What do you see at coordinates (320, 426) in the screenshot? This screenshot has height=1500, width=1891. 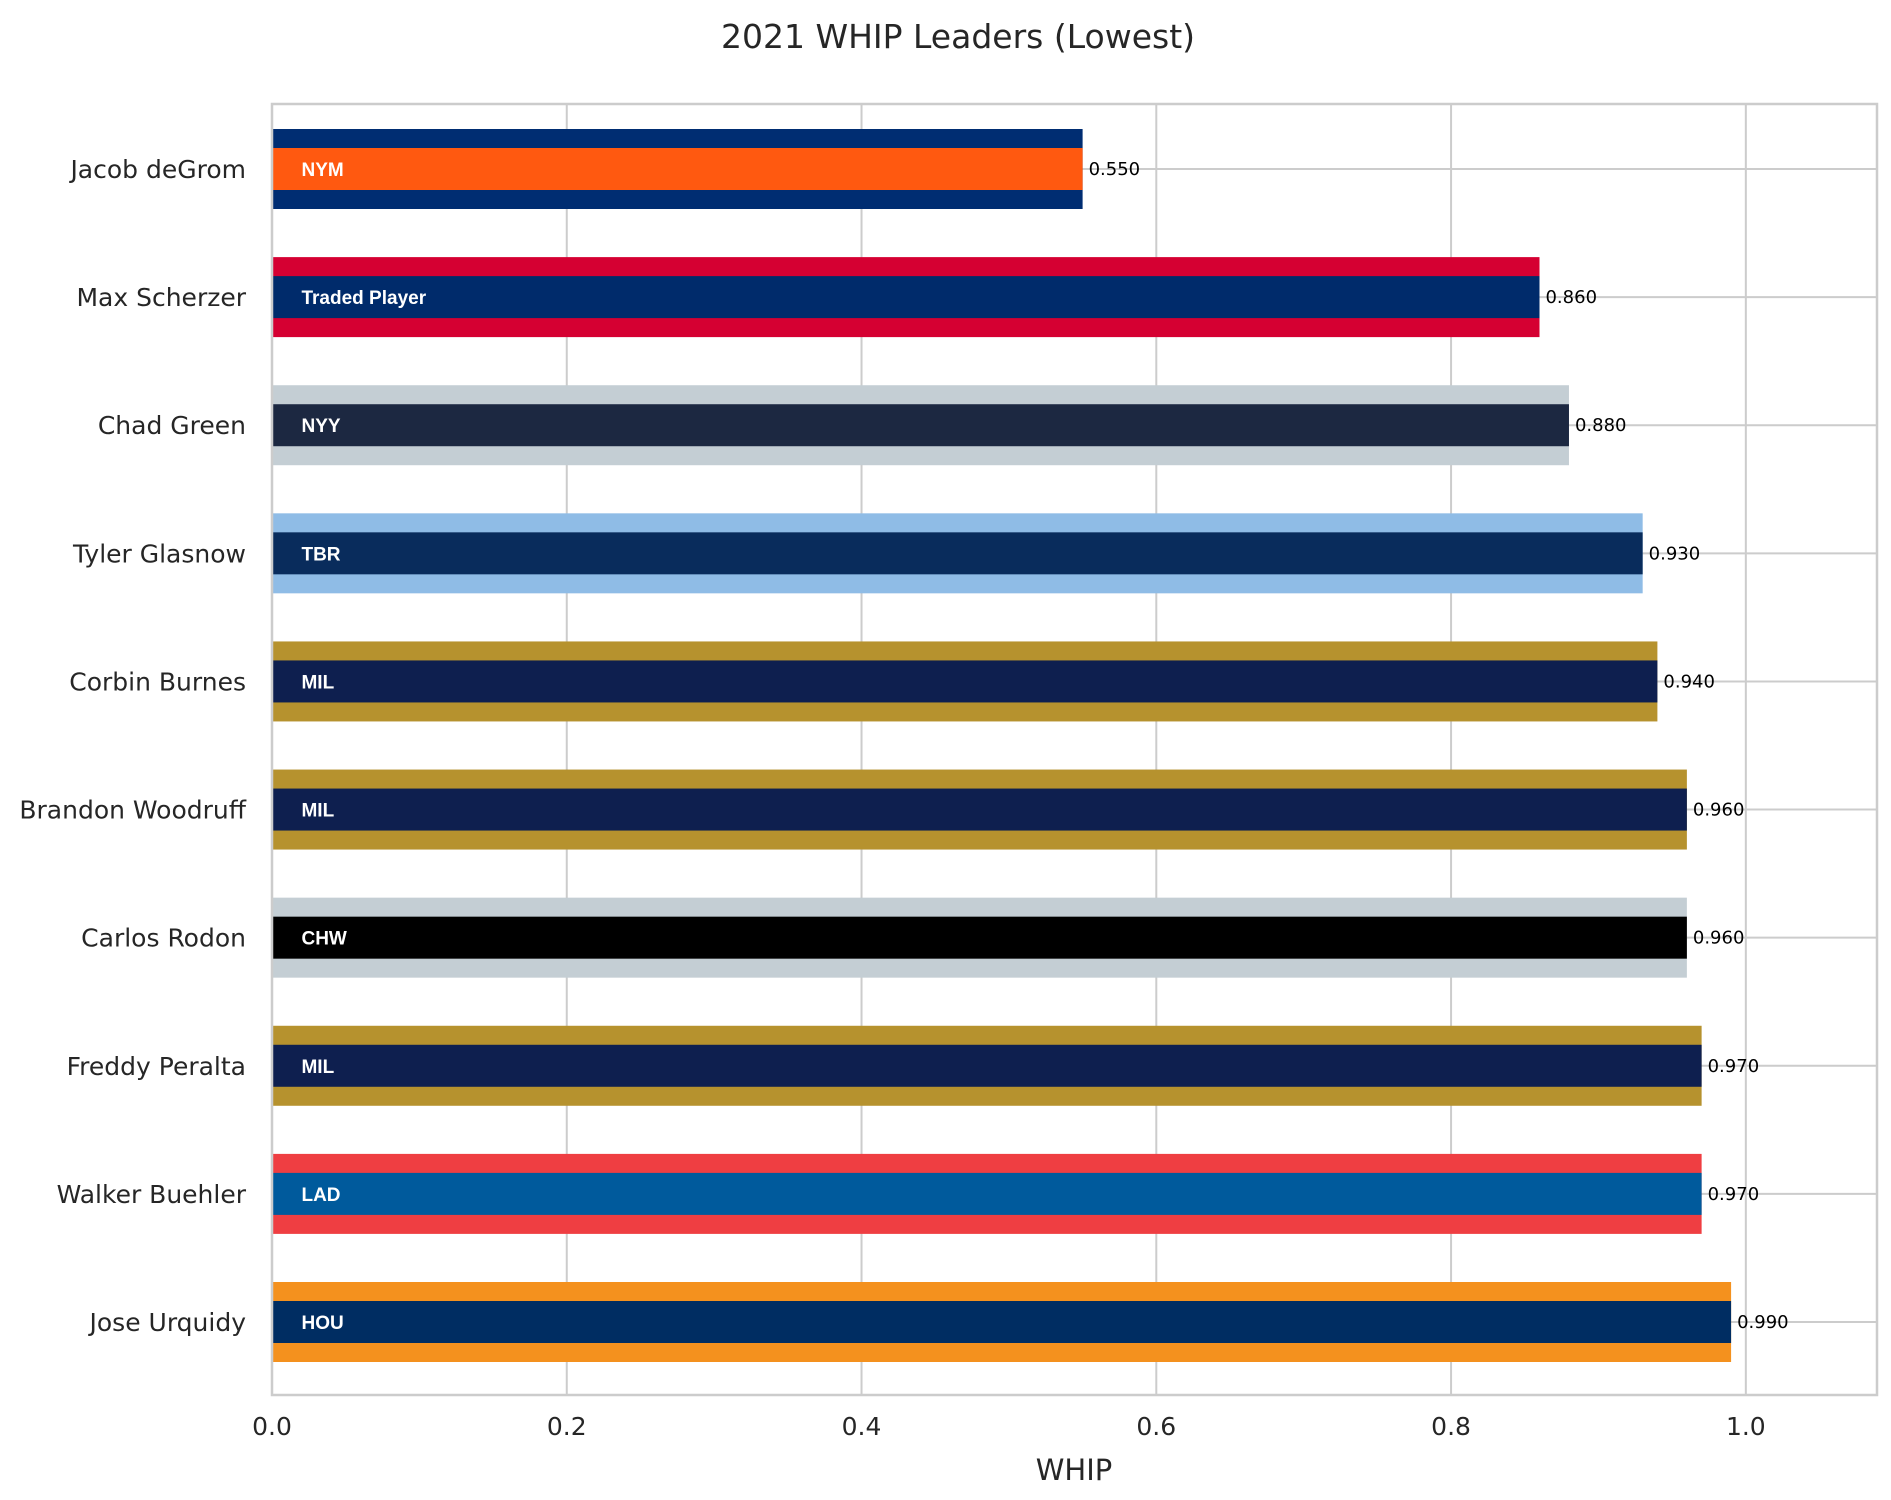 I see `team-label: NYY` at bounding box center [320, 426].